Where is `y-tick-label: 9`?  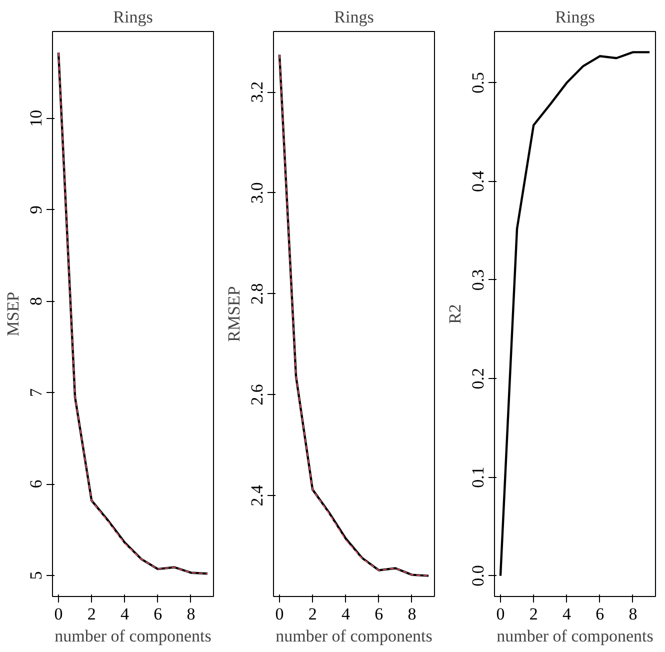
y-tick-label: 9 is located at coordinates (36, 210).